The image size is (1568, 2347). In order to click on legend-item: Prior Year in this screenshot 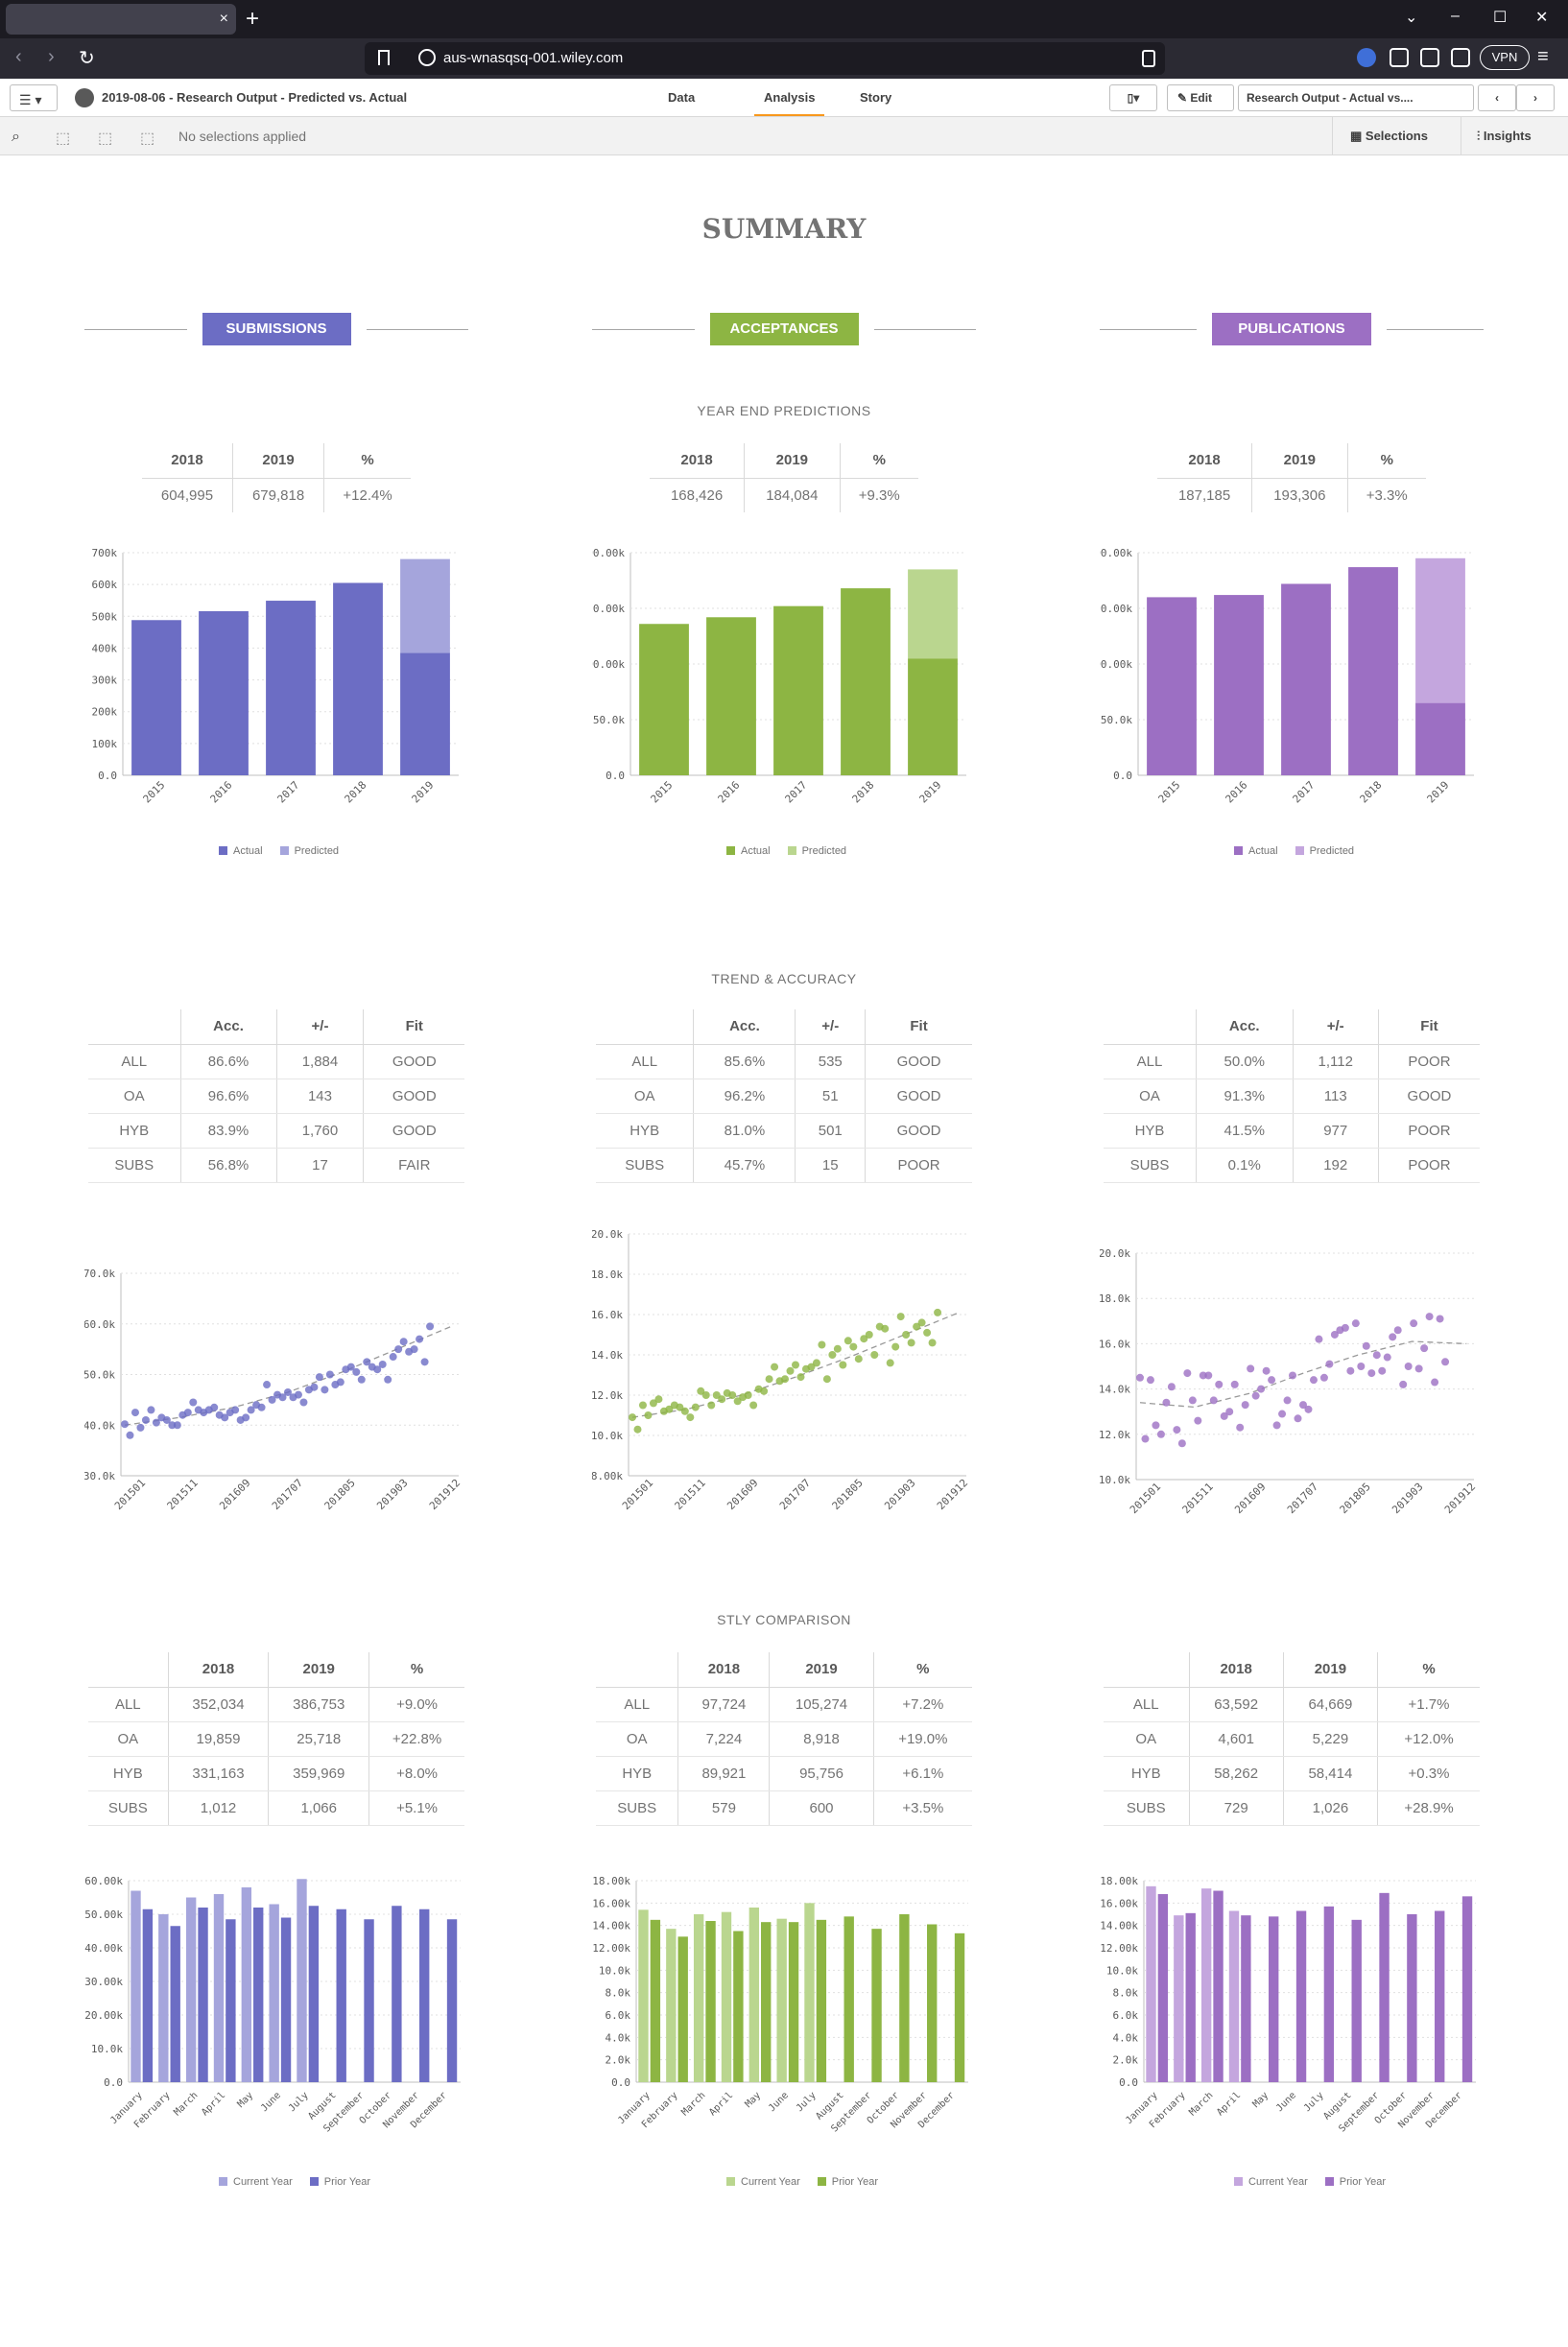, I will do `click(1355, 2182)`.